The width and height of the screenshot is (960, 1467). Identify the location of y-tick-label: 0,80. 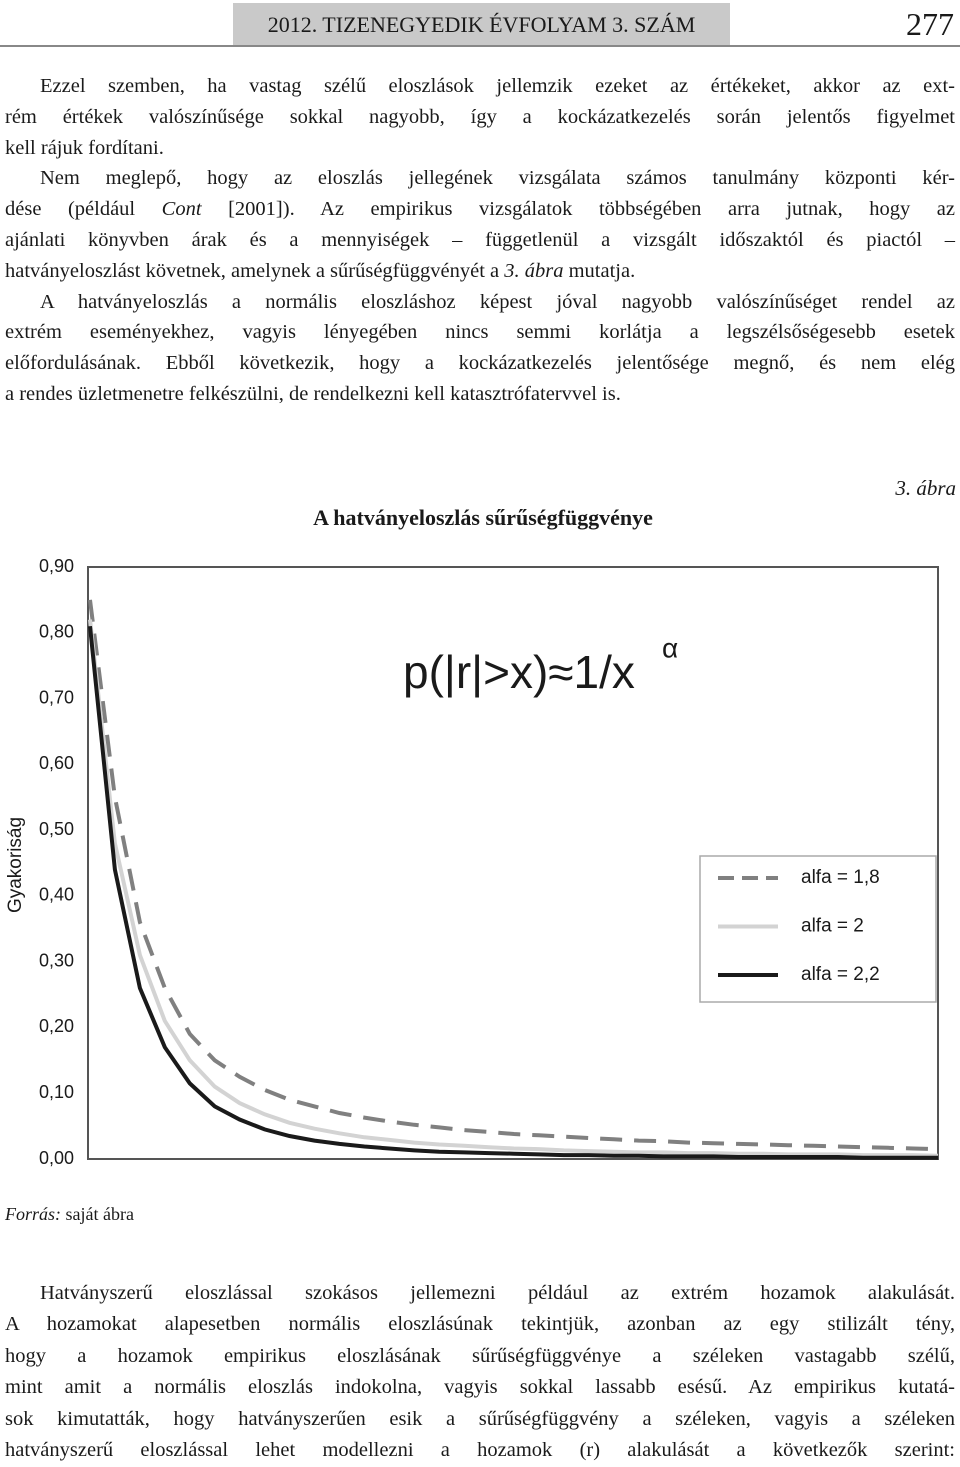
(56, 632).